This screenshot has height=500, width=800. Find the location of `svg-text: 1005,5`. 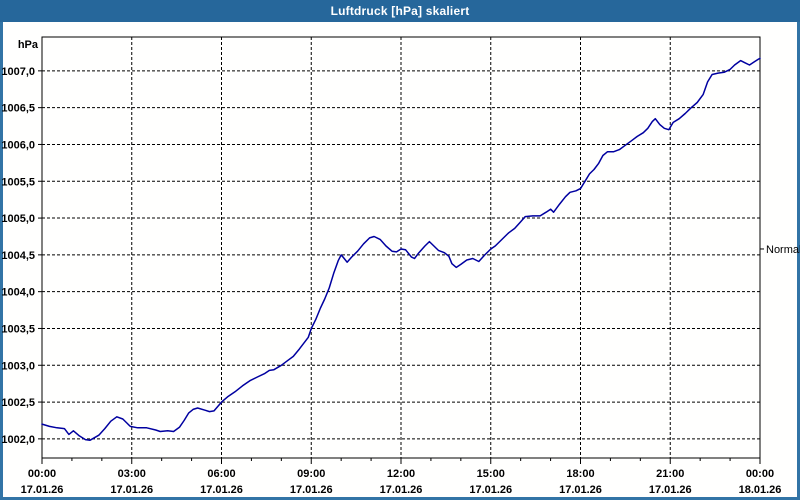

svg-text: 1005,5 is located at coordinates (18, 182).